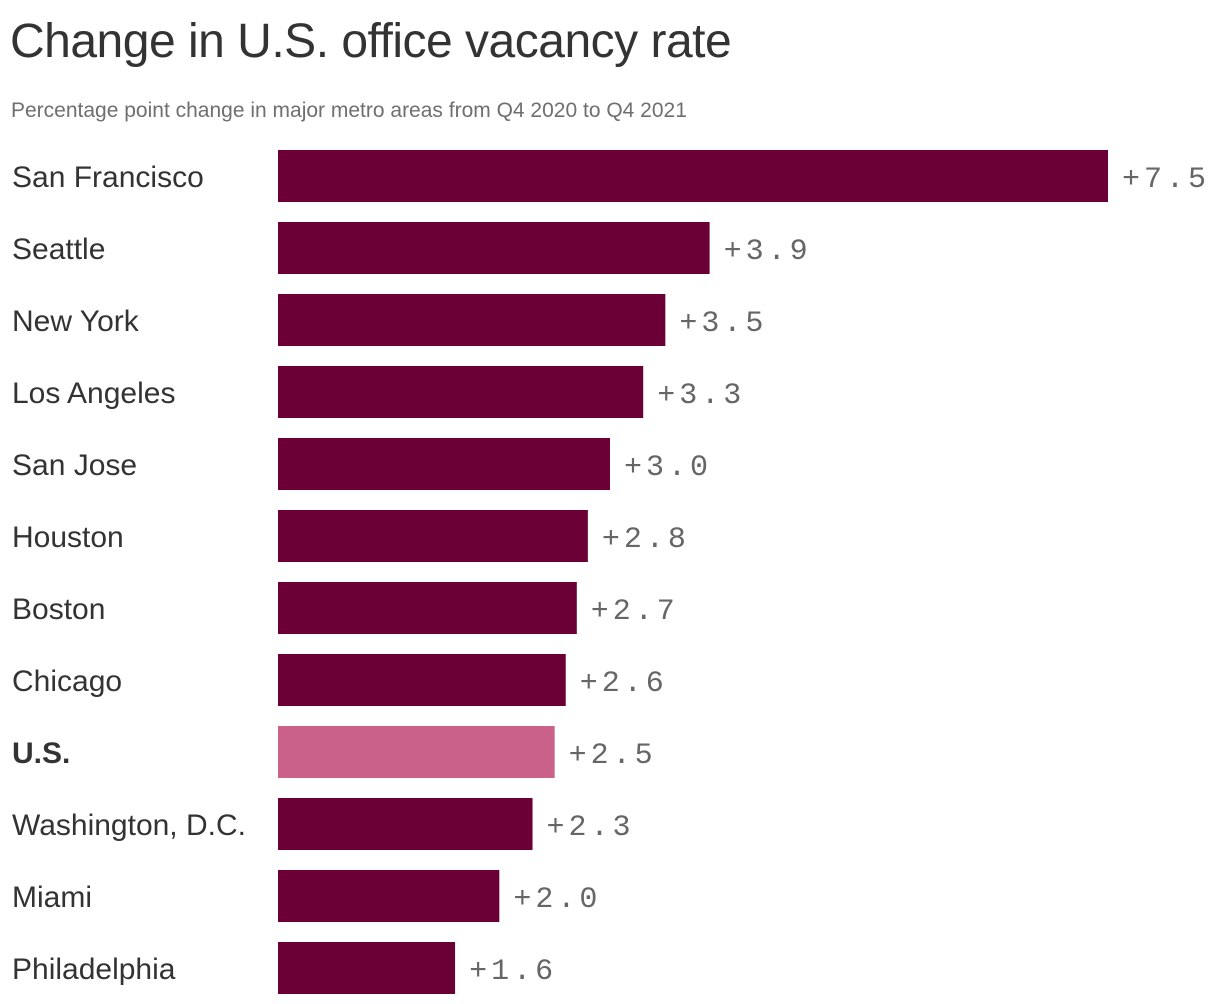 The height and width of the screenshot is (1004, 1220). I want to click on bar-miami, so click(389, 896).